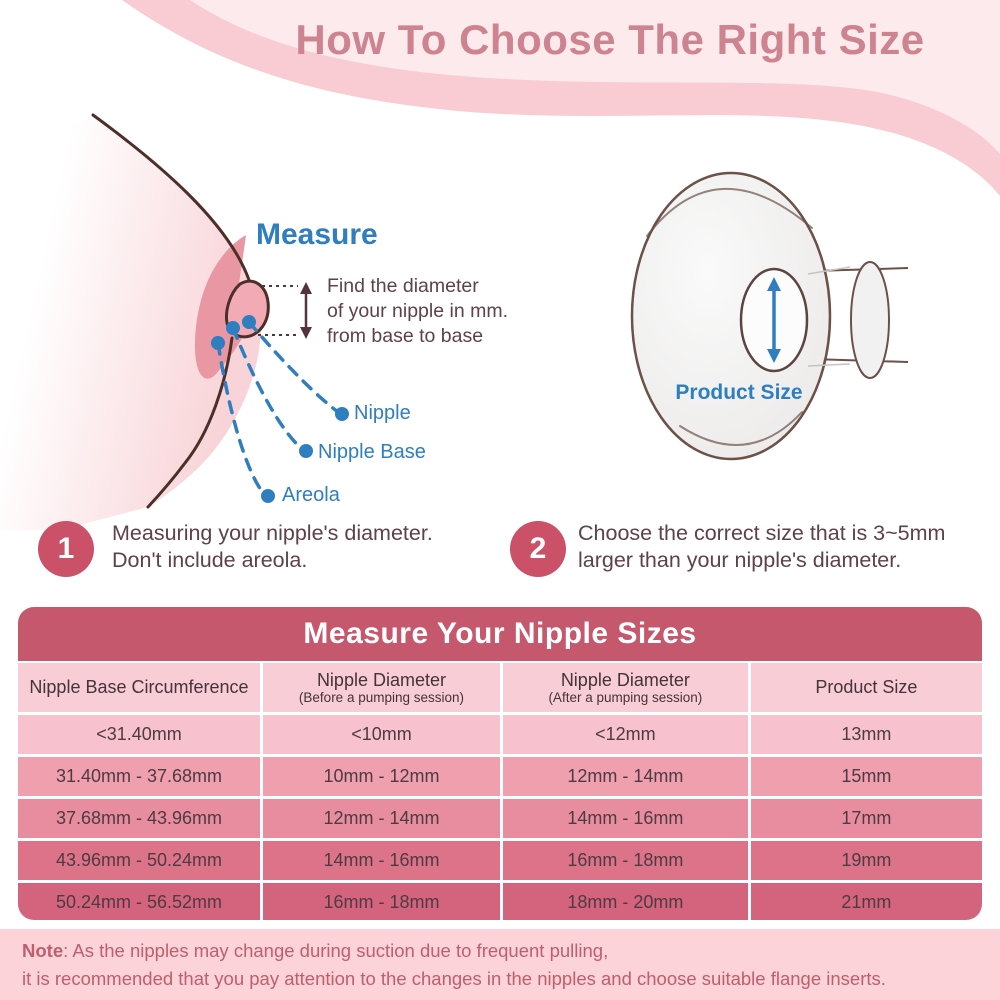  What do you see at coordinates (829, 365) in the screenshot?
I see `cone-edge-bottom` at bounding box center [829, 365].